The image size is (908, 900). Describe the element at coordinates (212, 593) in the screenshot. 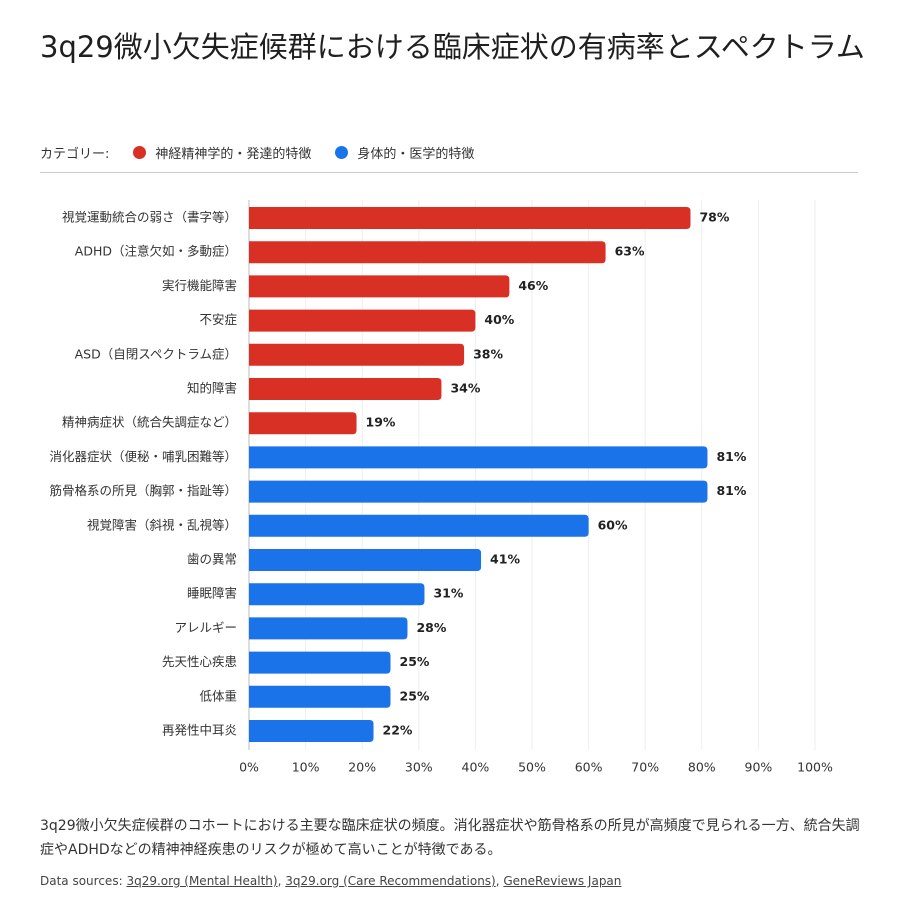

I see `y-tick-label: 睡眠障害` at that location.